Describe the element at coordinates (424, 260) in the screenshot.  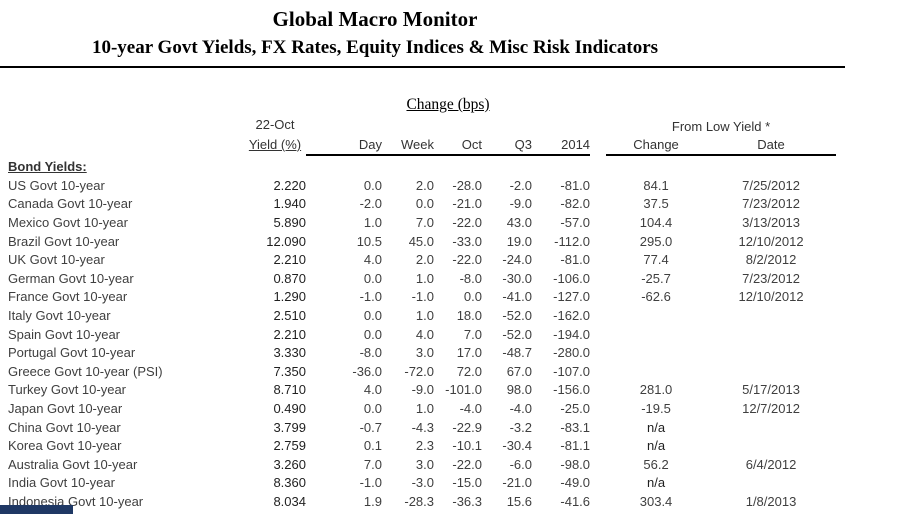
I see `cell-week: 2.0` at that location.